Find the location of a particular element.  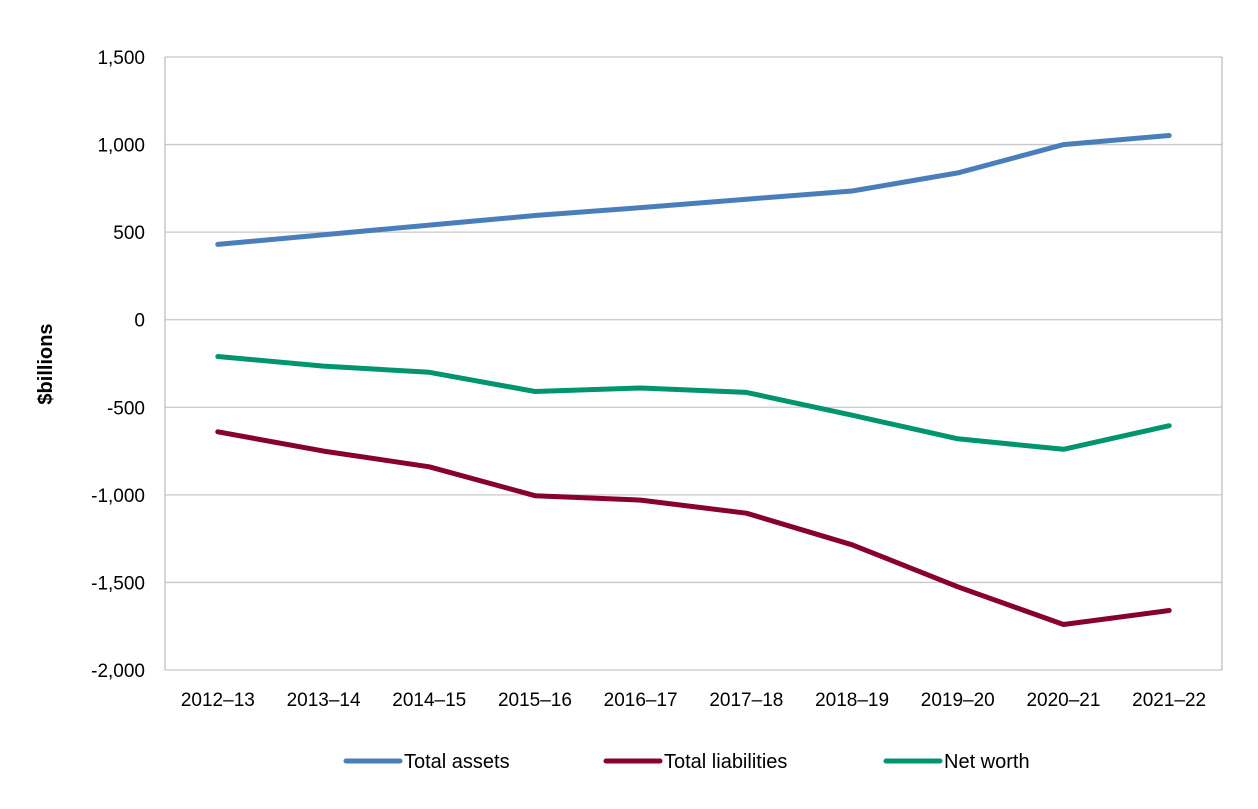

x-tick-label: 2015–16 is located at coordinates (535, 700).